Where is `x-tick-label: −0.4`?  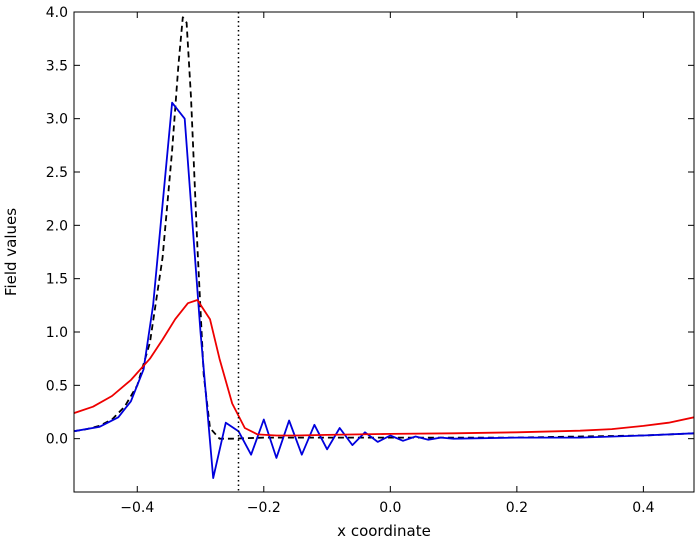 x-tick-label: −0.4 is located at coordinates (137, 508).